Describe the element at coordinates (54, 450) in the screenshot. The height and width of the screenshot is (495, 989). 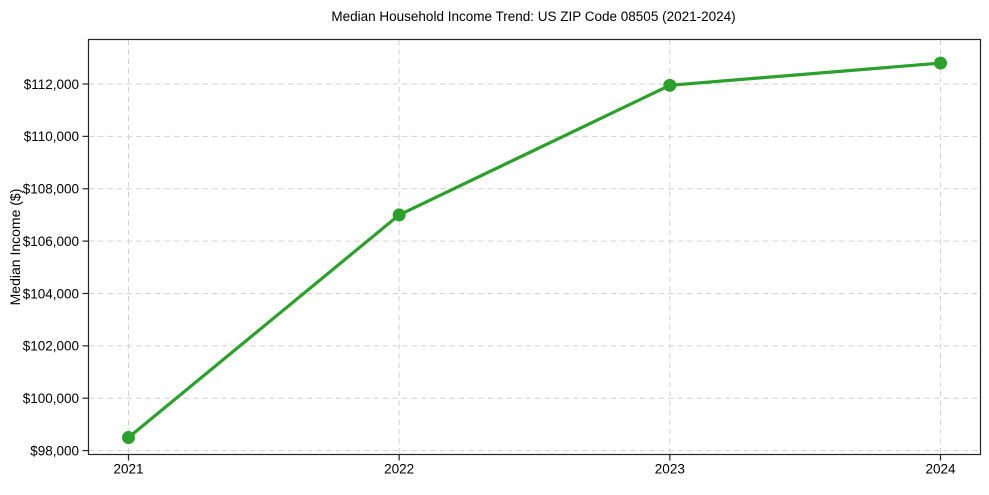
I see `y-tick-label: $98,000` at that location.